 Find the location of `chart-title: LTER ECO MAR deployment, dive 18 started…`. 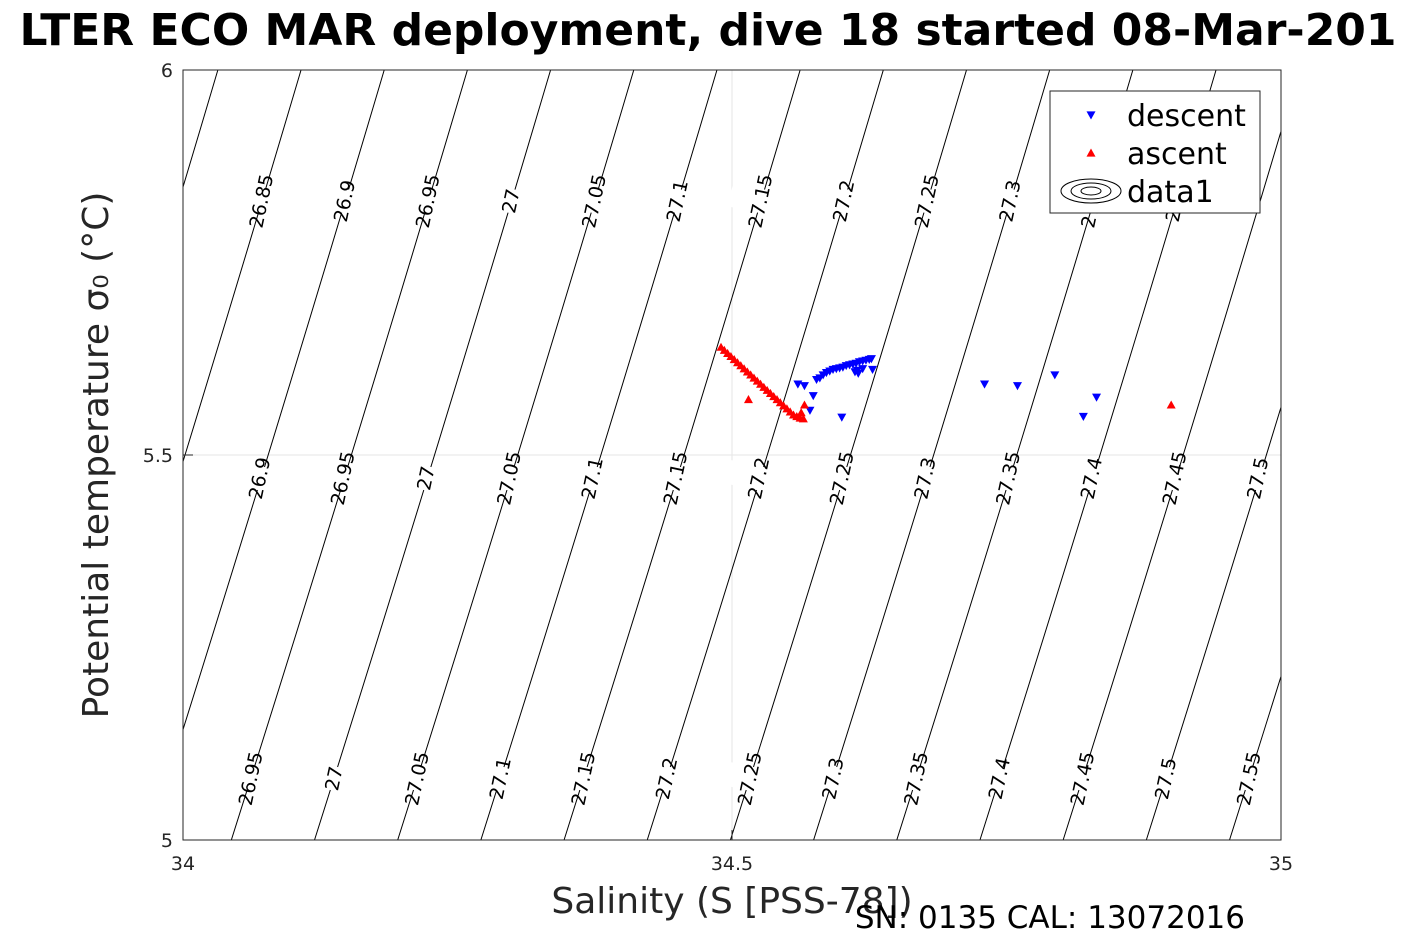

chart-title: LTER ECO MAR deployment, dive 18 started… is located at coordinates (707, 30).